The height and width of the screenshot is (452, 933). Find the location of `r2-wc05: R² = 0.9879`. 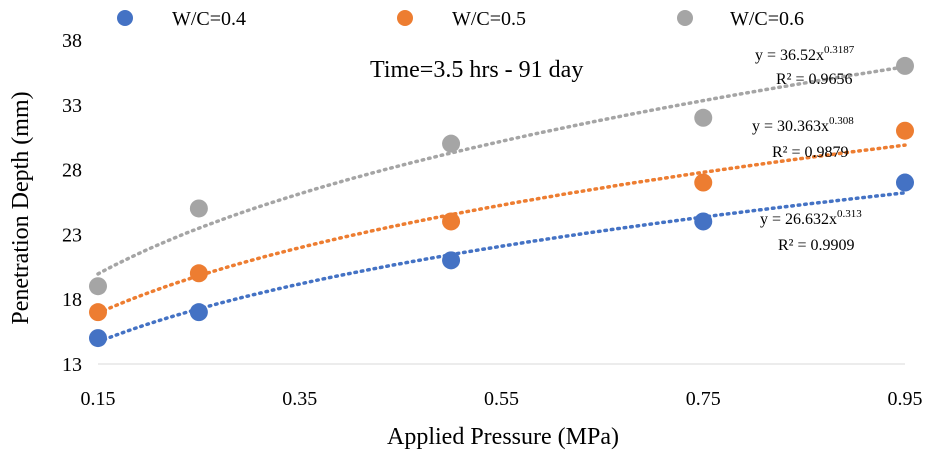

r2-wc05: R² = 0.9879 is located at coordinates (810, 152).